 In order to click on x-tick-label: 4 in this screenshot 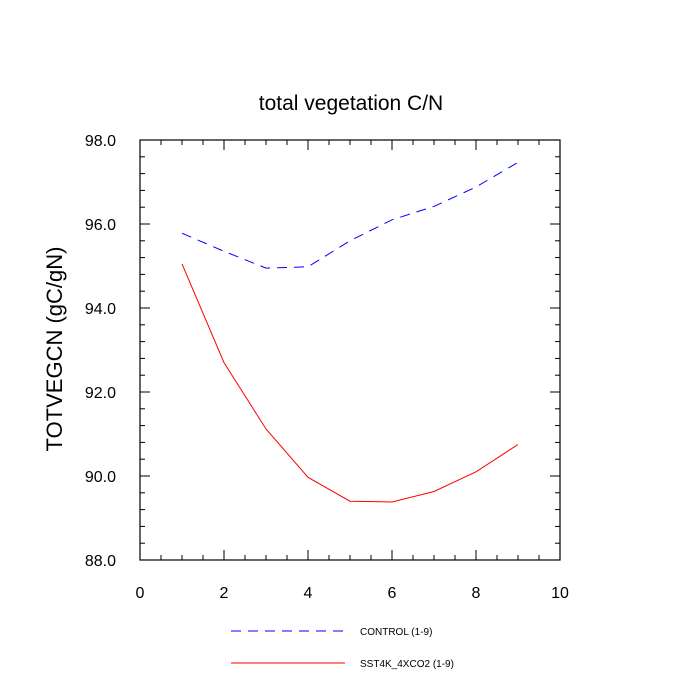, I will do `click(308, 593)`.